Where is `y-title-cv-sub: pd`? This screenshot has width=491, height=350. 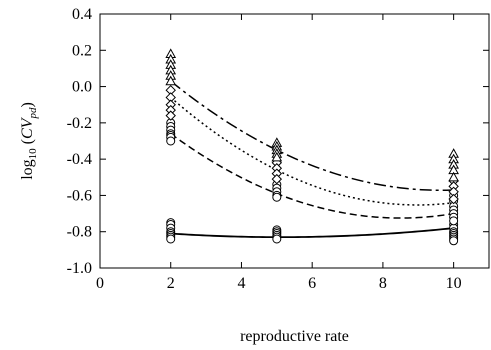
y-title-cv-sub: pd is located at coordinates (33, 113).